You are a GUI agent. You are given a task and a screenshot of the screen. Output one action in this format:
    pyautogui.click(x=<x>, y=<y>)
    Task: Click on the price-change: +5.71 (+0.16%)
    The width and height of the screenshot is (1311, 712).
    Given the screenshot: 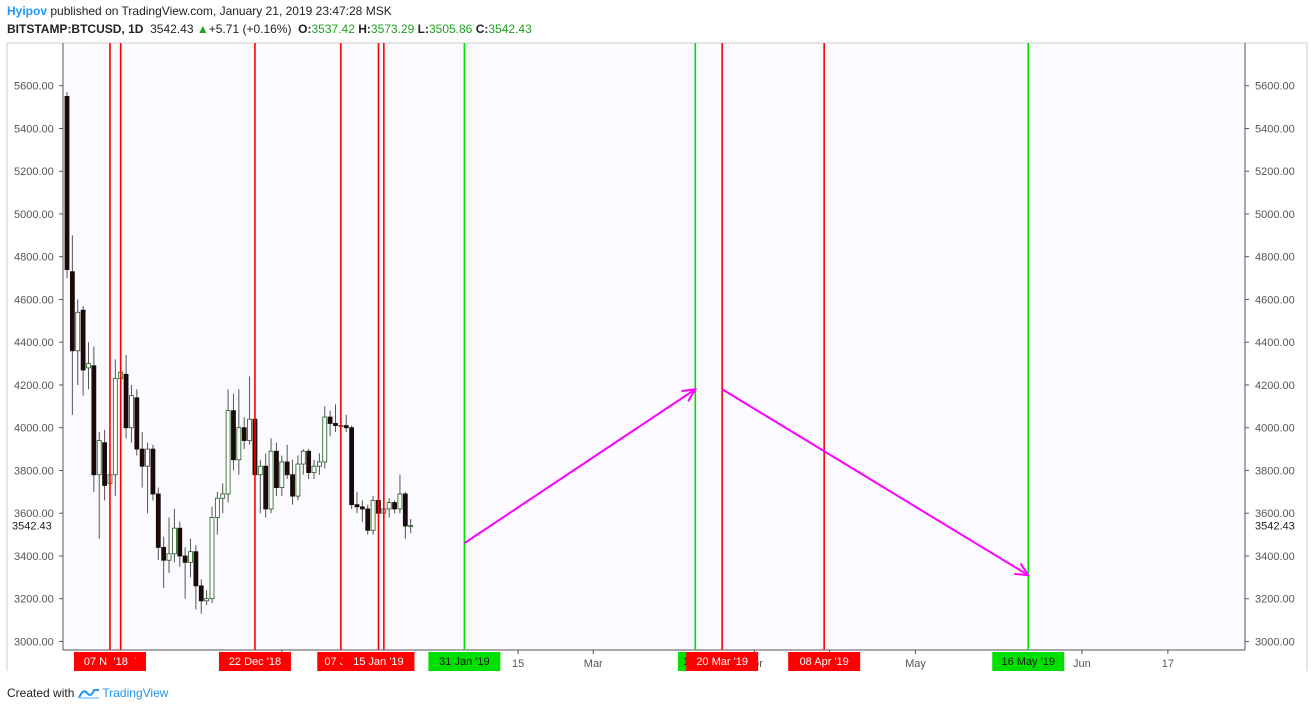 What is the action you would take?
    pyautogui.click(x=250, y=29)
    